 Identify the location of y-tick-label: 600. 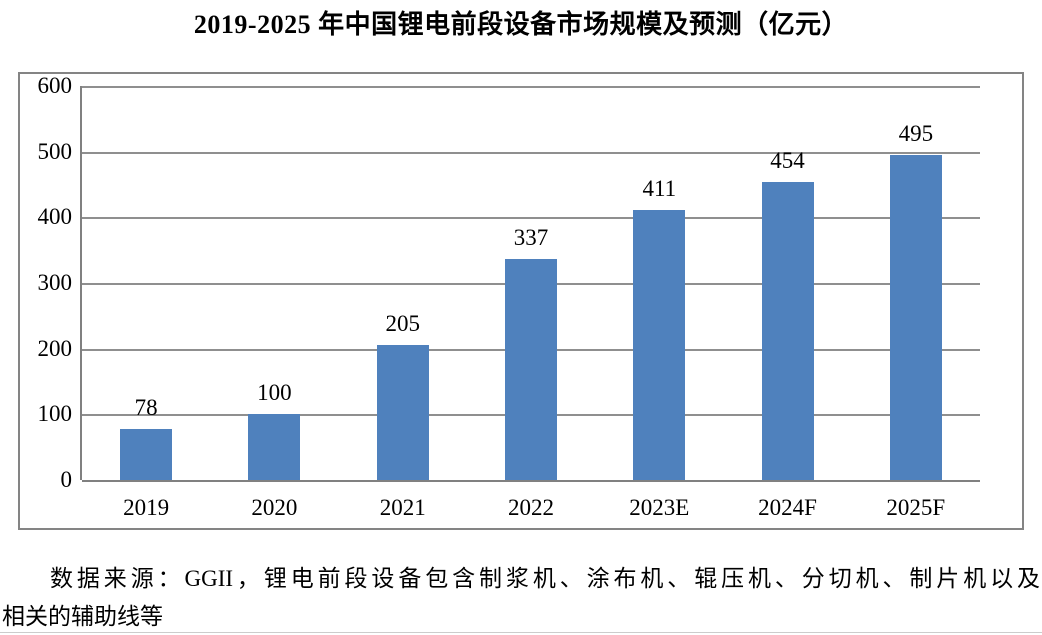
(55, 85).